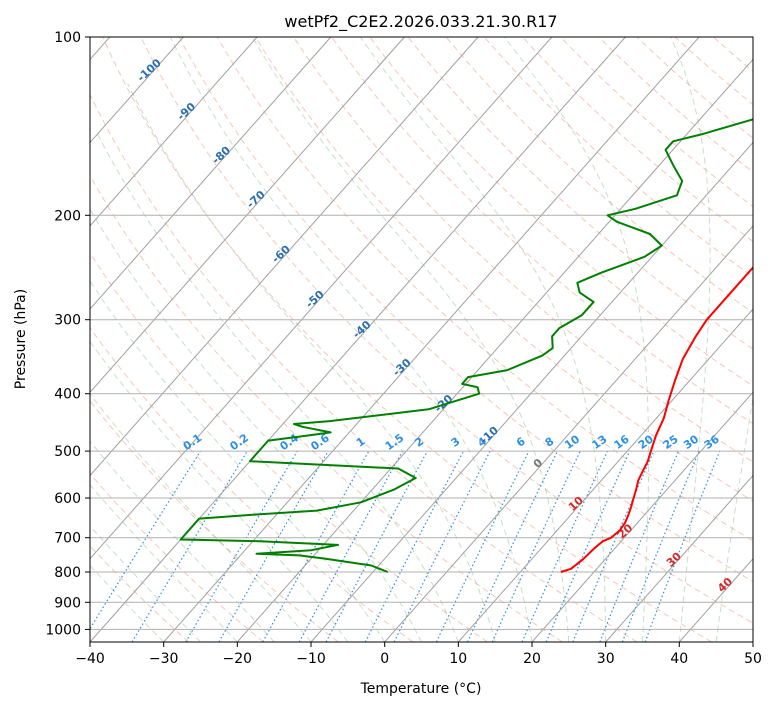  What do you see at coordinates (67, 395) in the screenshot?
I see `y-tick-label: 400` at bounding box center [67, 395].